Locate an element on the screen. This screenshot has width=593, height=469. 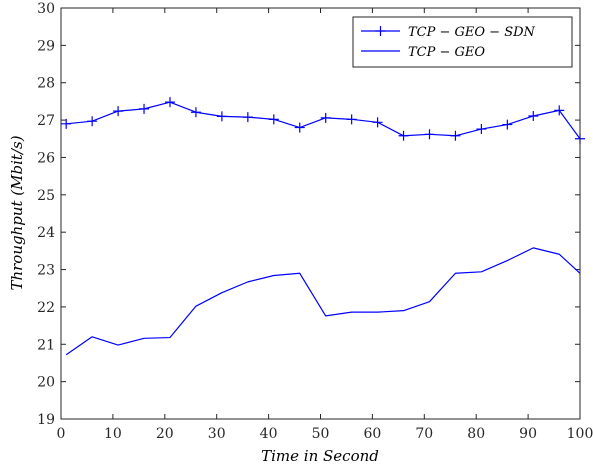
x-tick-label: 80 is located at coordinates (476, 434).